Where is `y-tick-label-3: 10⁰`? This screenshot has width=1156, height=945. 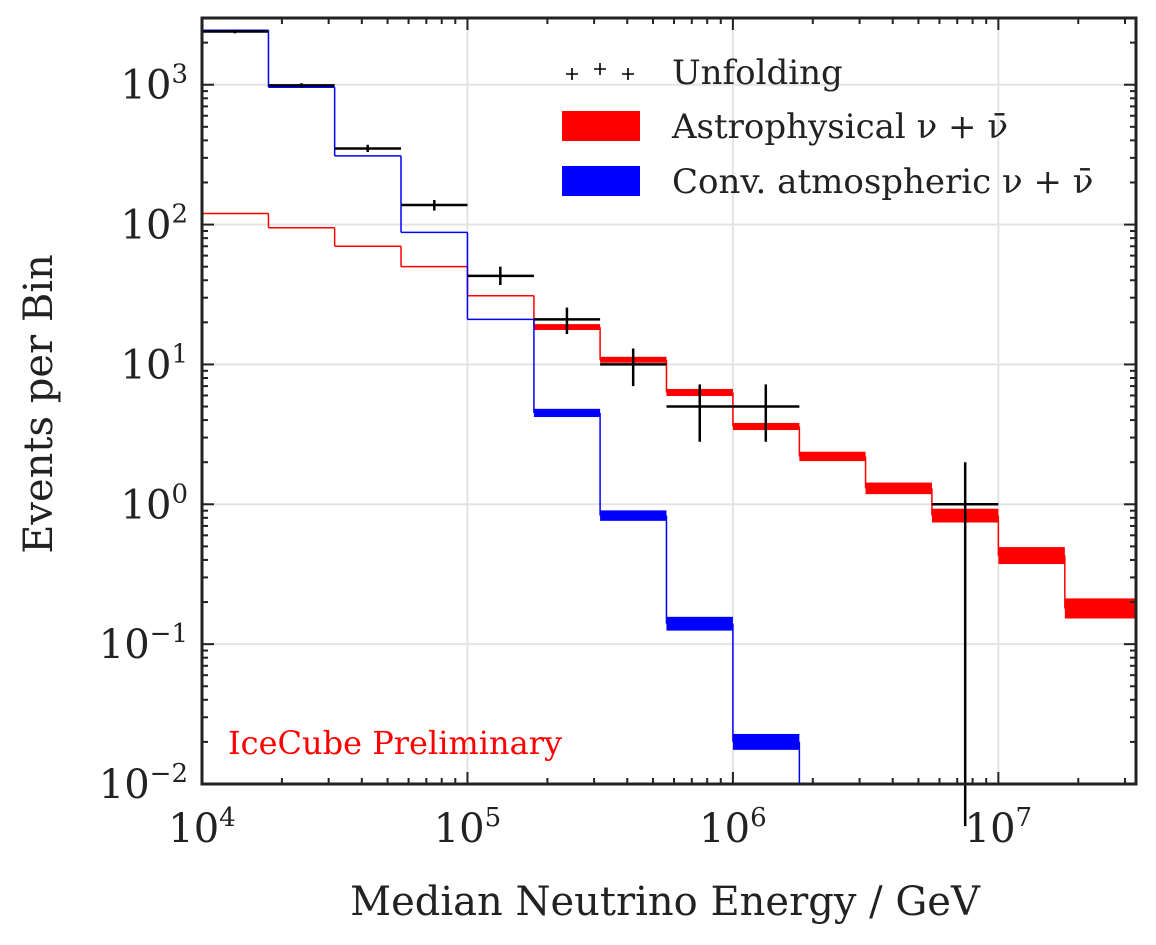
y-tick-label-3: 10⁰ is located at coordinates (154, 503).